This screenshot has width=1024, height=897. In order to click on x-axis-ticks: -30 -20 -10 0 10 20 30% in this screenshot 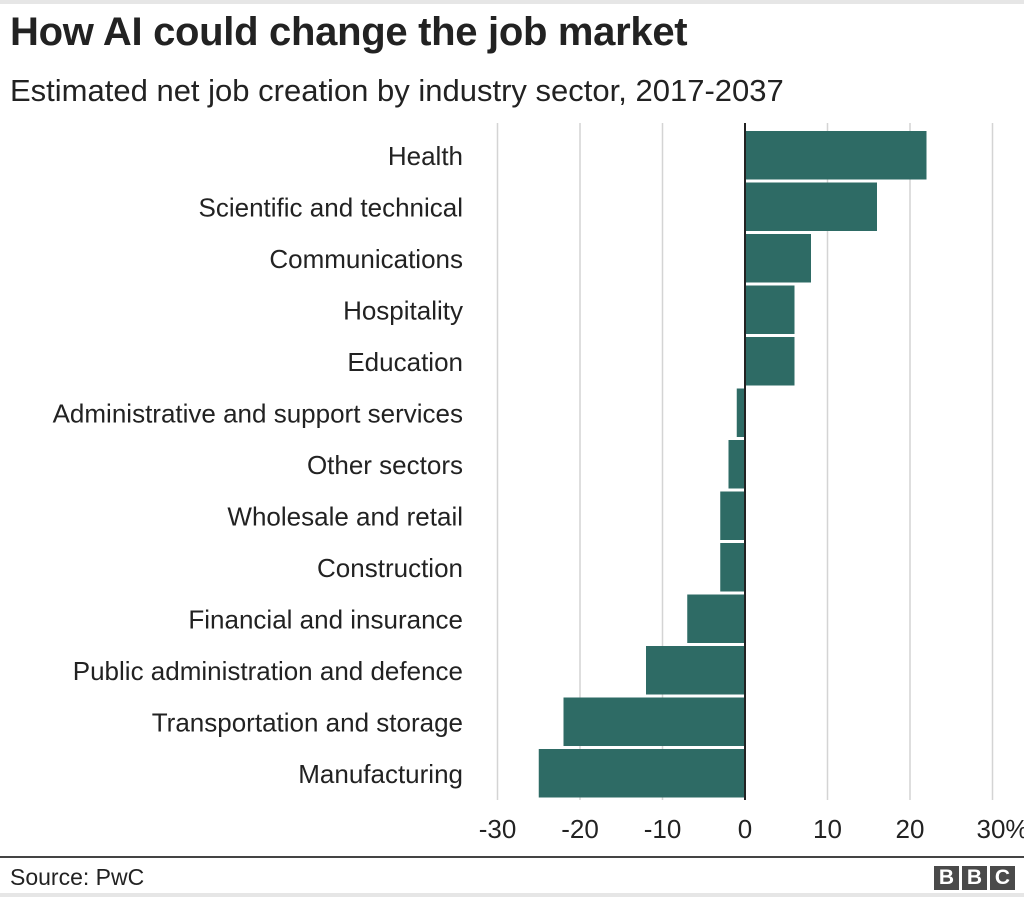, I will do `click(751, 829)`.